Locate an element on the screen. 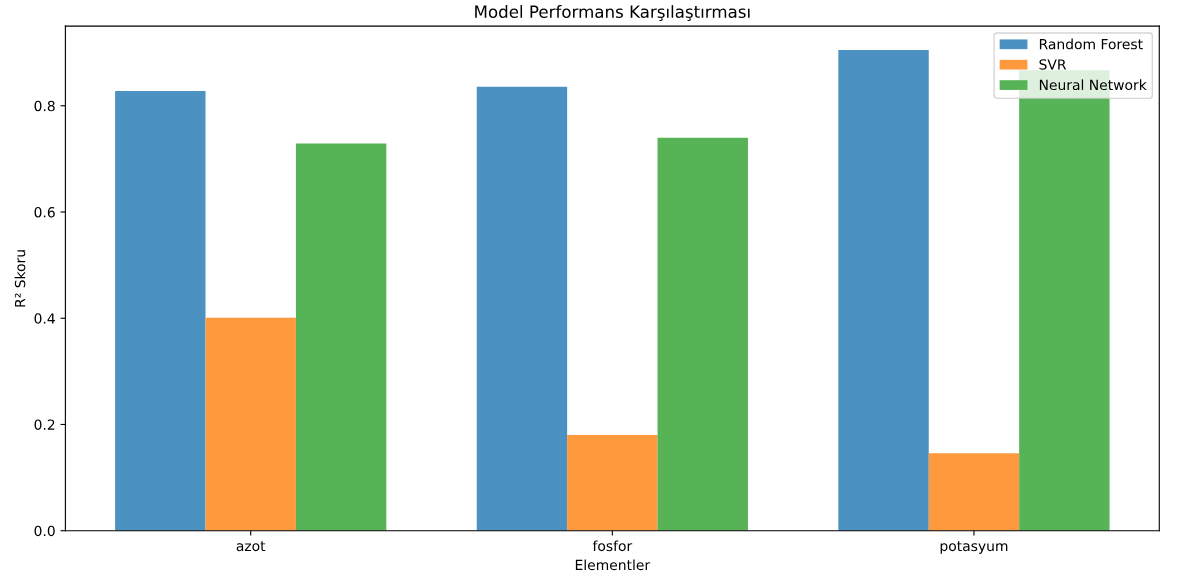 The width and height of the screenshot is (1189, 580). x-tick-label: azot is located at coordinates (251, 546).